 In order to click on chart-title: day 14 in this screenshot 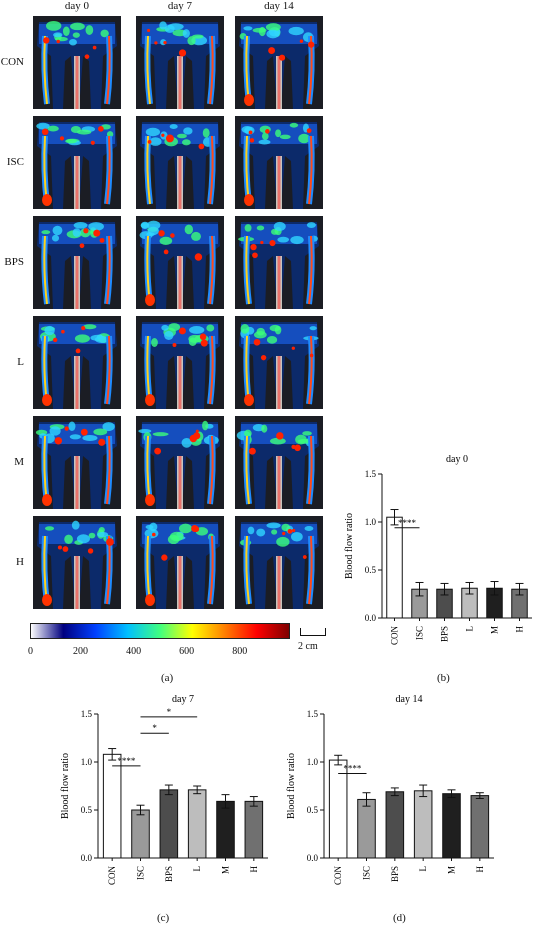, I will do `click(409, 699)`.